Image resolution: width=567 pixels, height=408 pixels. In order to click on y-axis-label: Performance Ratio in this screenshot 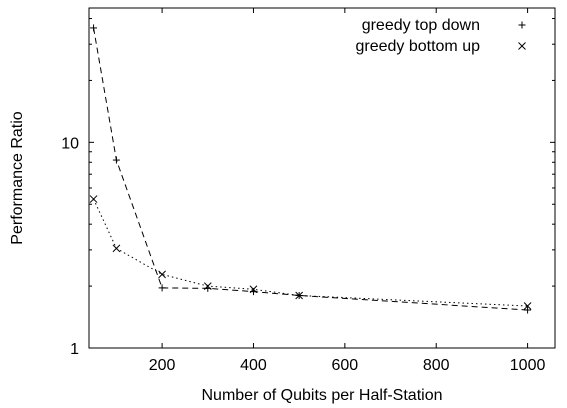, I will do `click(17, 177)`.